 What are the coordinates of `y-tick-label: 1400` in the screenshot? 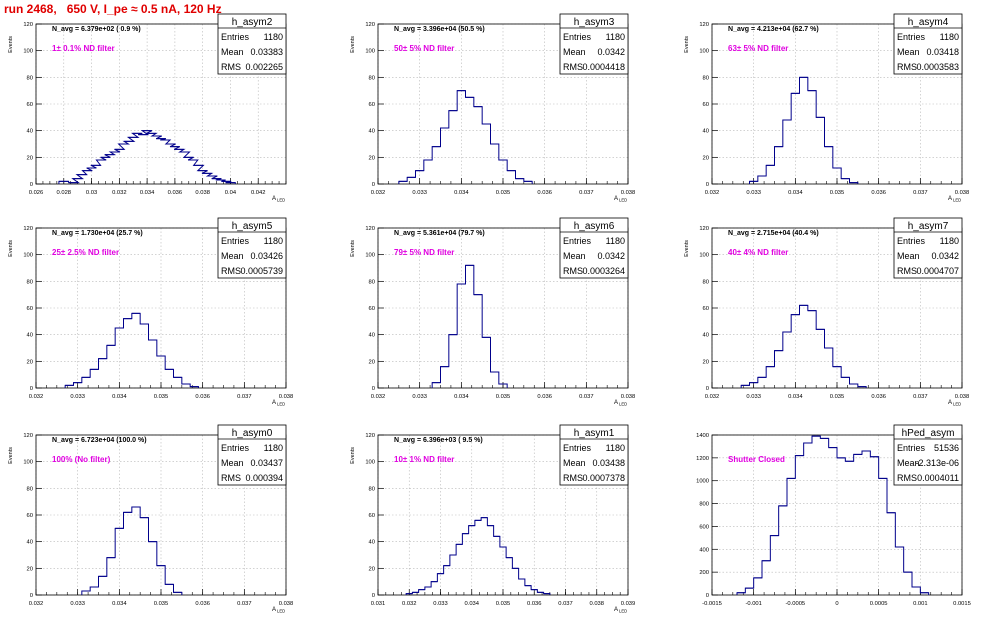 It's located at (702, 436).